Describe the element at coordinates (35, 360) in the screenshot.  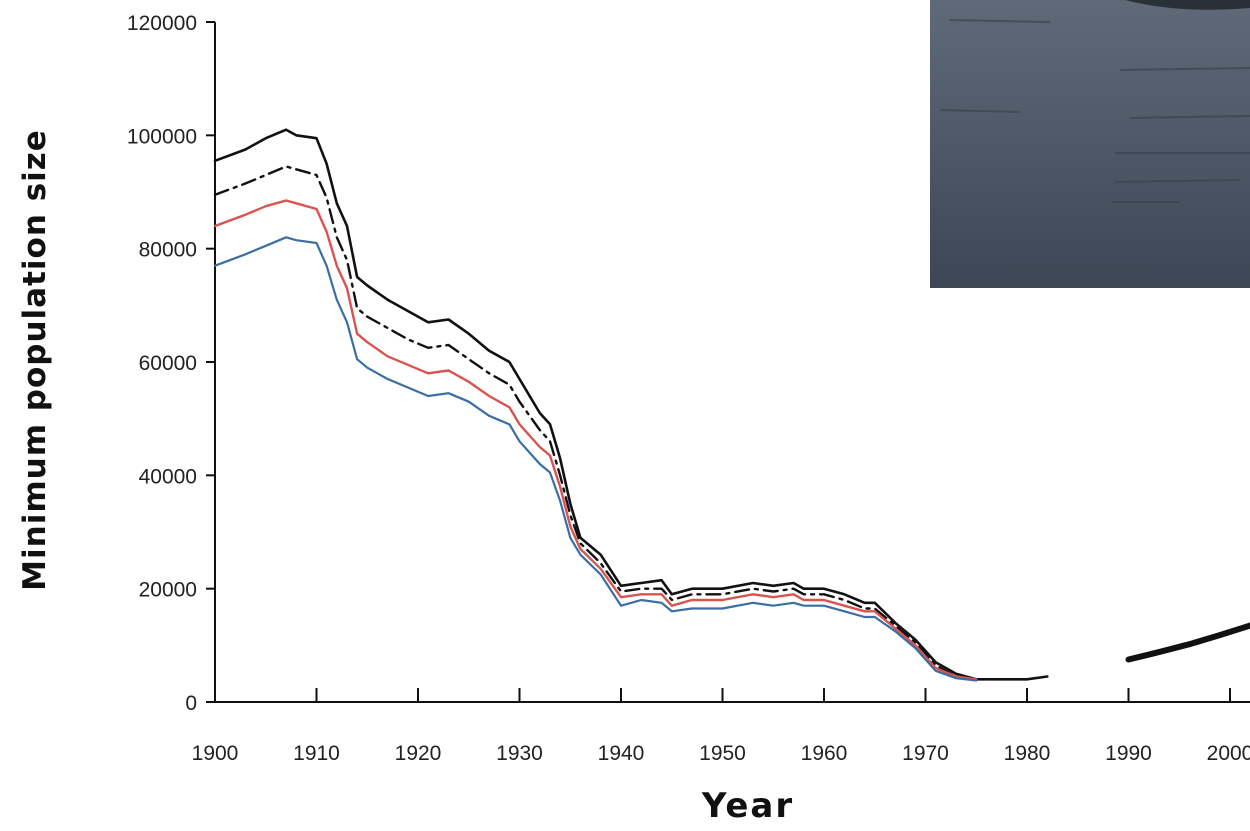
I see `y-axis-title: Minimum population size` at that location.